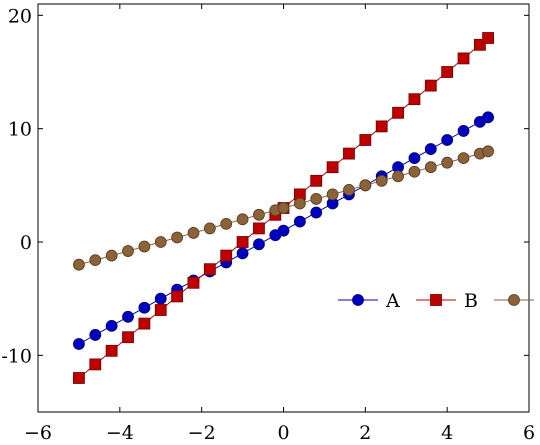 The image size is (540, 445). I want to click on x-tick-label: 6, so click(529, 433).